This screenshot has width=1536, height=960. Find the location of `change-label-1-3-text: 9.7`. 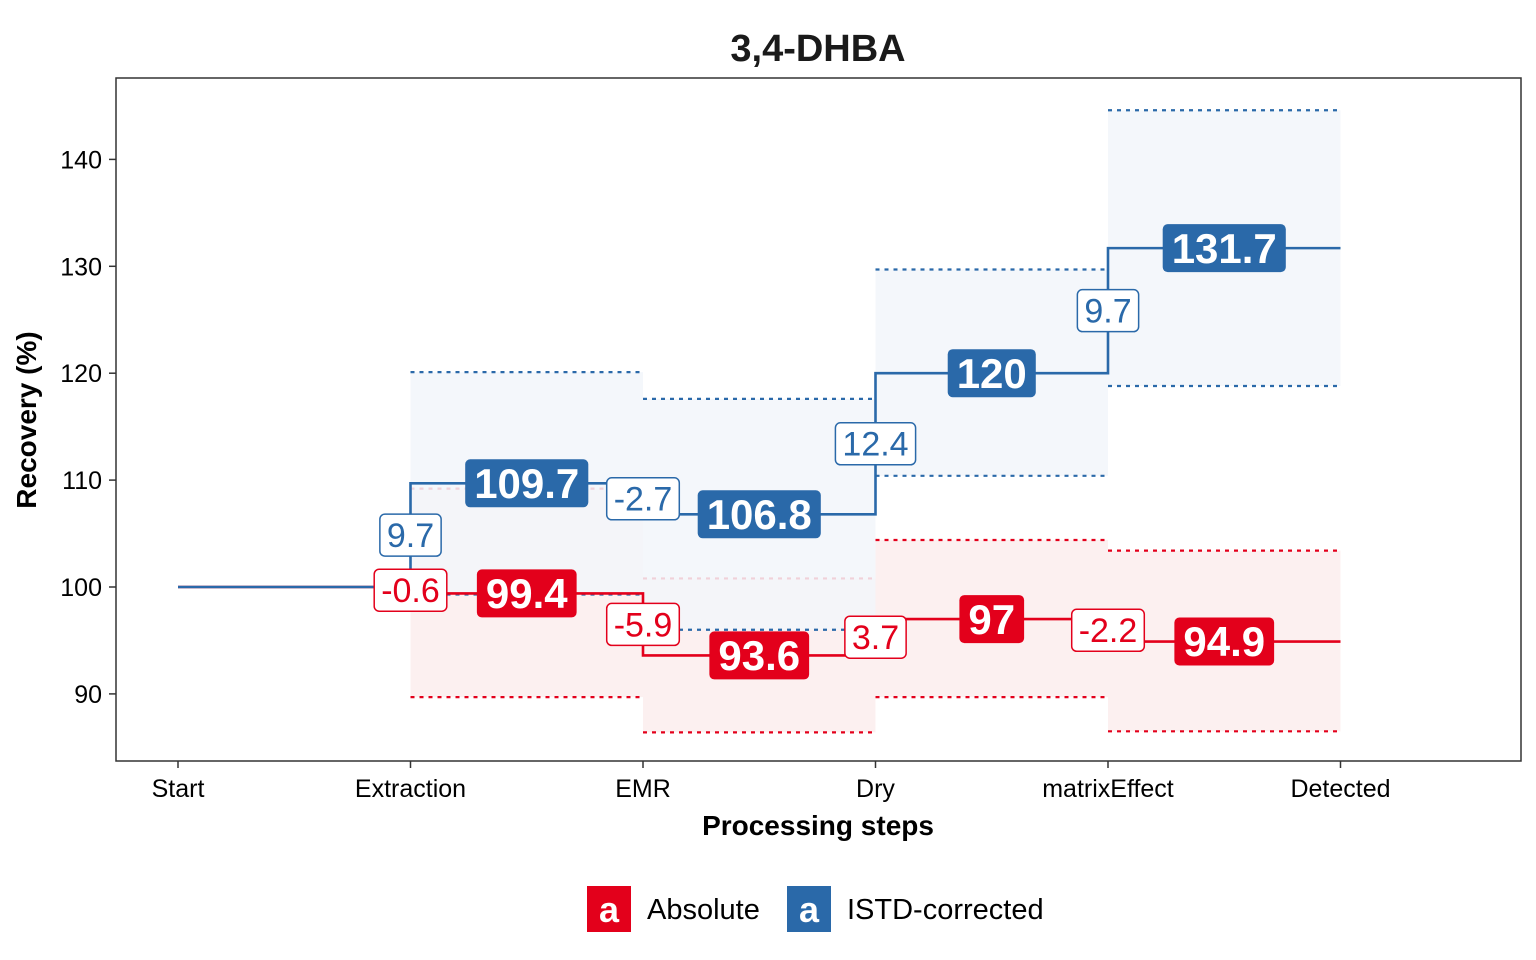

change-label-1-3-text: 9.7 is located at coordinates (1107, 312).